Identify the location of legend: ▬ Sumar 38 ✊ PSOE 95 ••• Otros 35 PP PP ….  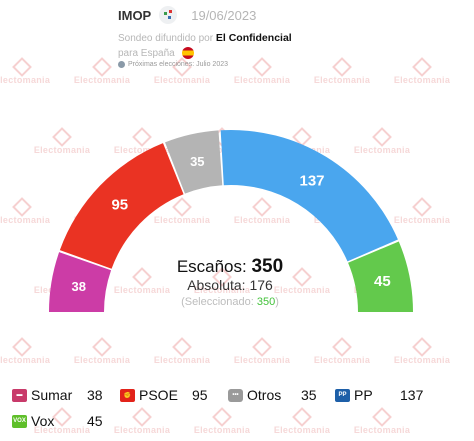
(237, 409).